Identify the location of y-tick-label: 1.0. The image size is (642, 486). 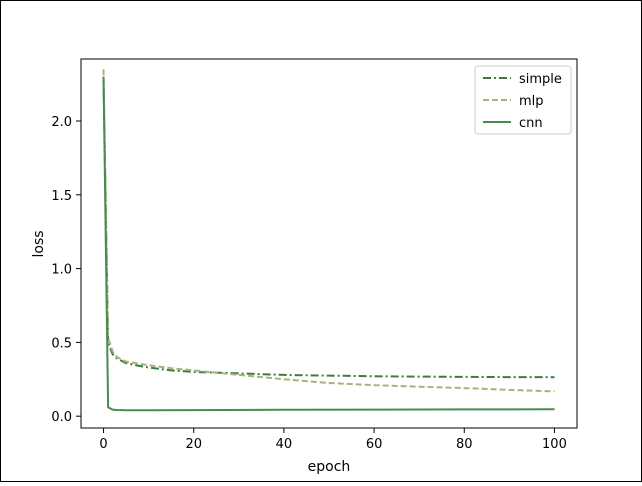
(61, 270).